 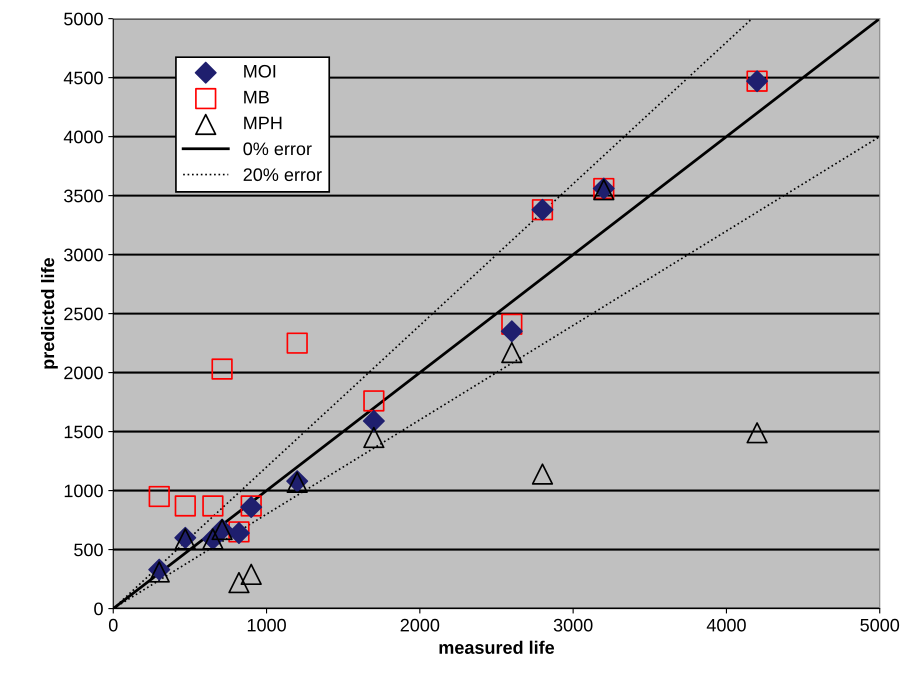 What do you see at coordinates (113, 625) in the screenshot?
I see `x-tick-label: 0` at bounding box center [113, 625].